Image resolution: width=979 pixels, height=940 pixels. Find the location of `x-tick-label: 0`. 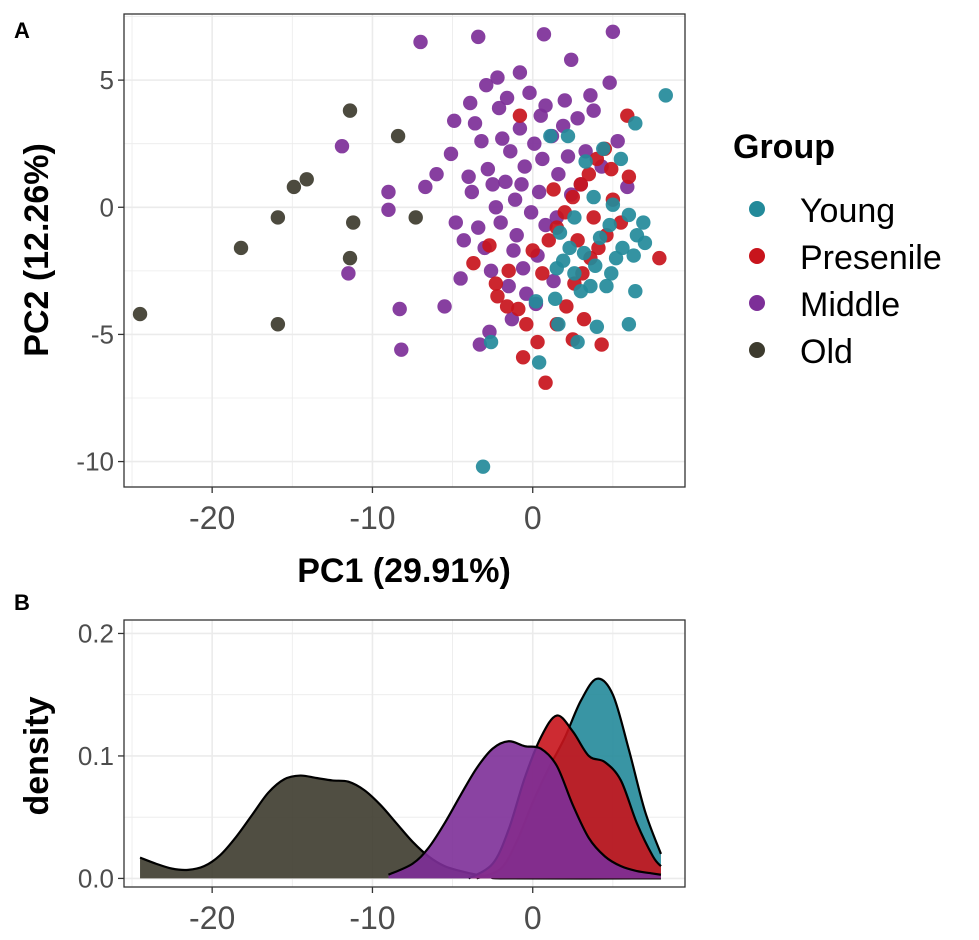

x-tick-label: 0 is located at coordinates (533, 518).